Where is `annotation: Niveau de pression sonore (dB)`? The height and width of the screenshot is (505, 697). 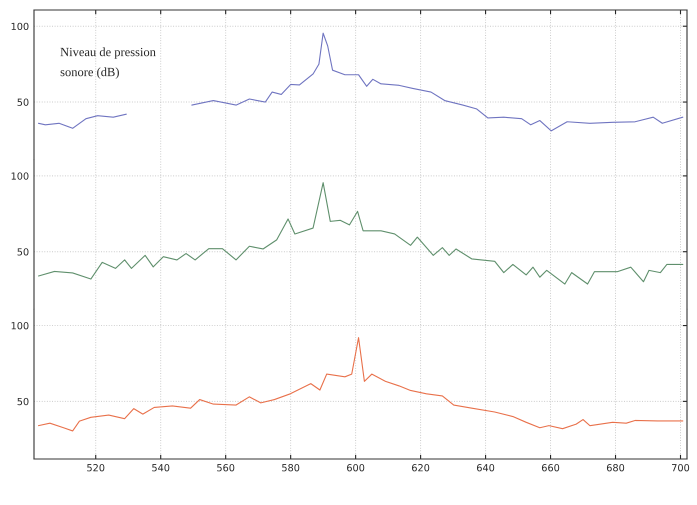
annotation: Niveau de pression sonore (dB) is located at coordinates (108, 63).